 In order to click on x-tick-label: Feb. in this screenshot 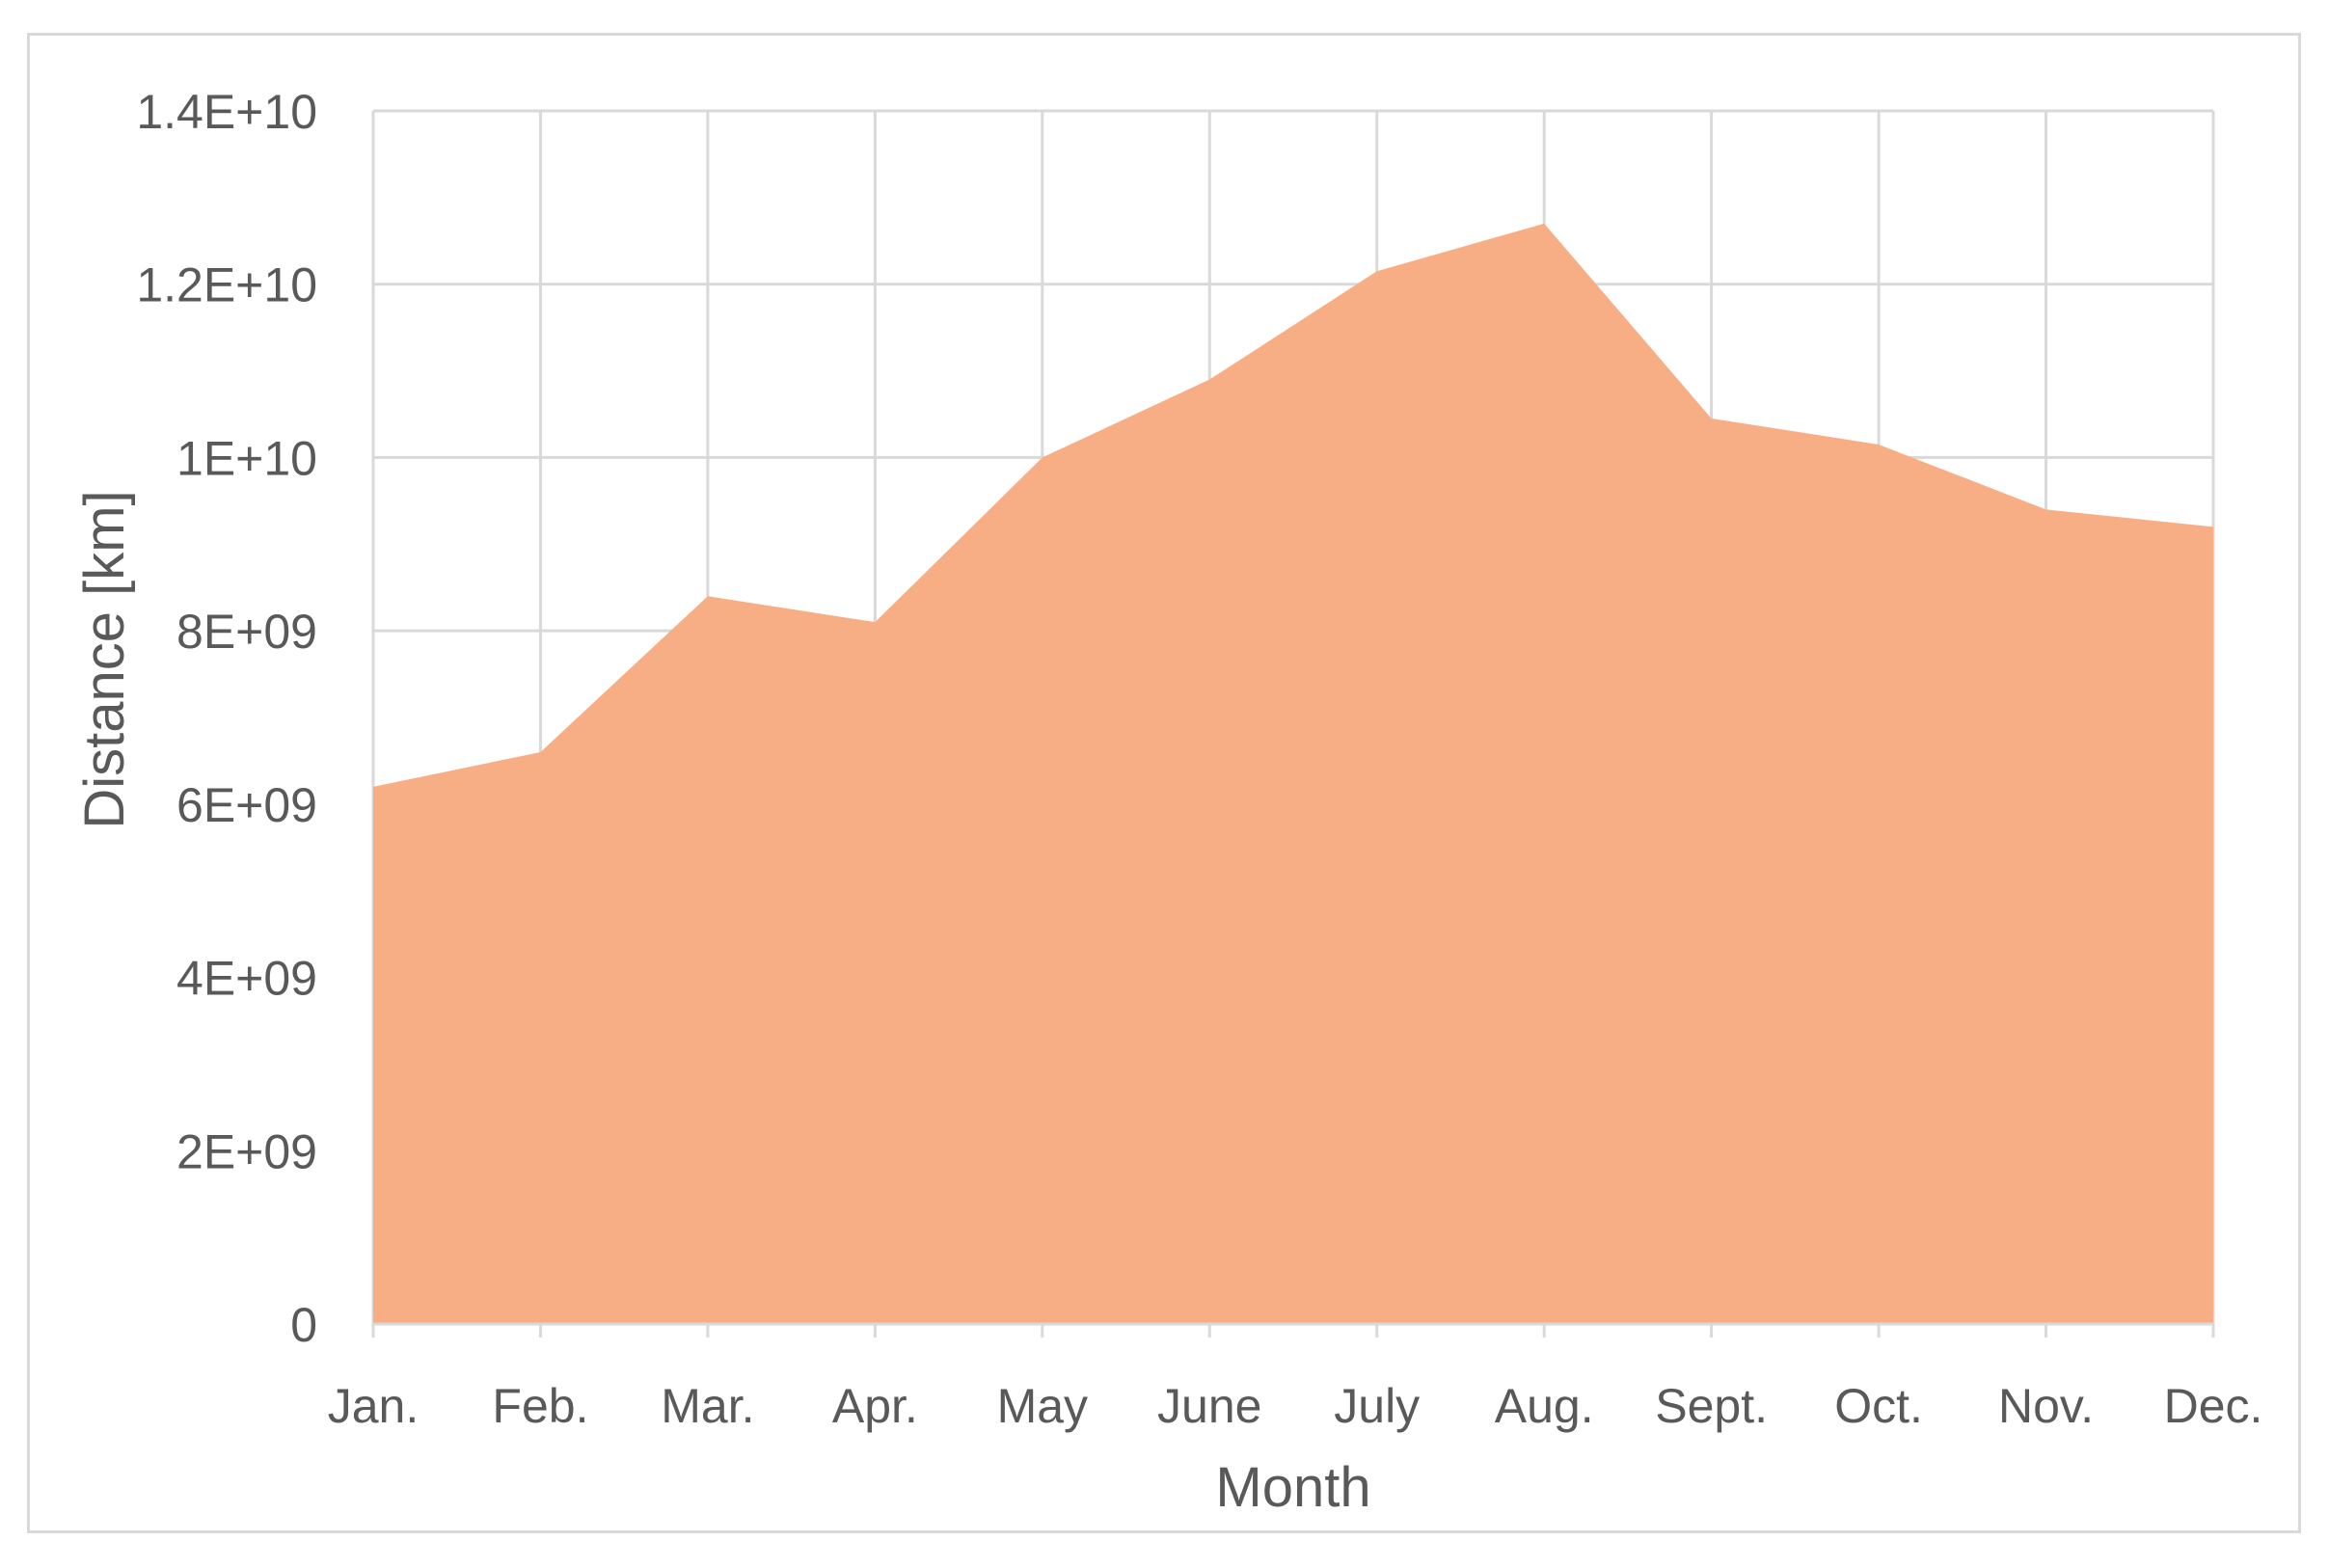, I will do `click(540, 1406)`.